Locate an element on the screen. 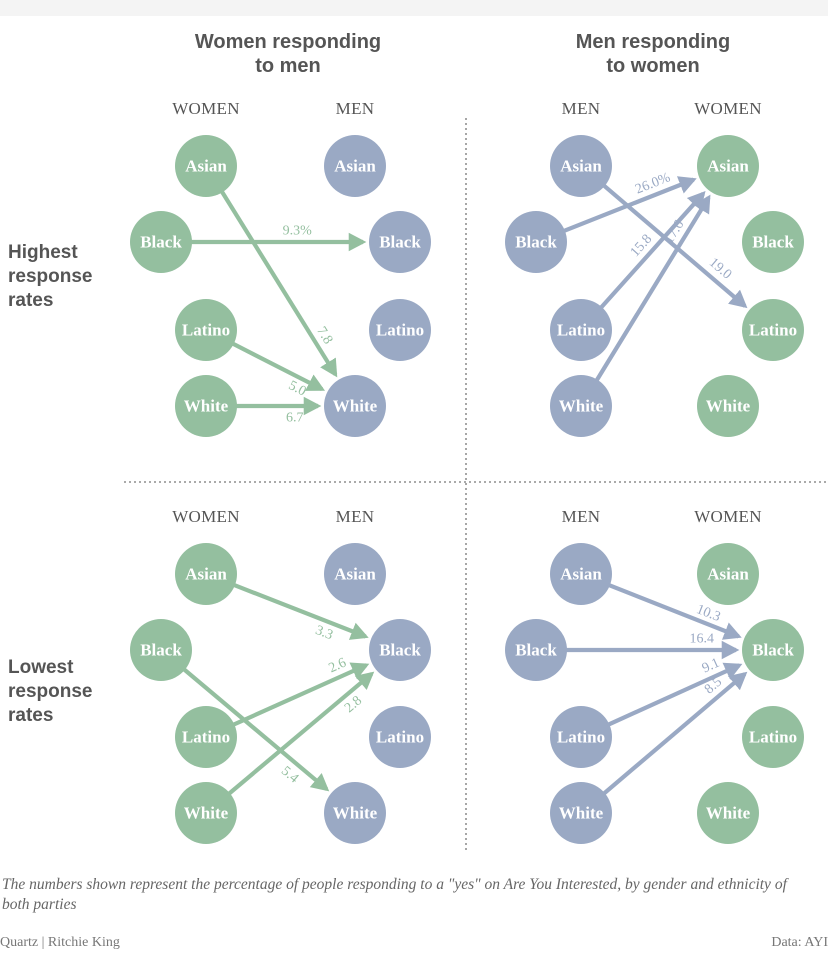 Image resolution: width=828 pixels, height=964 pixels. flow-arrow-white-to-asian is located at coordinates (652, 288).